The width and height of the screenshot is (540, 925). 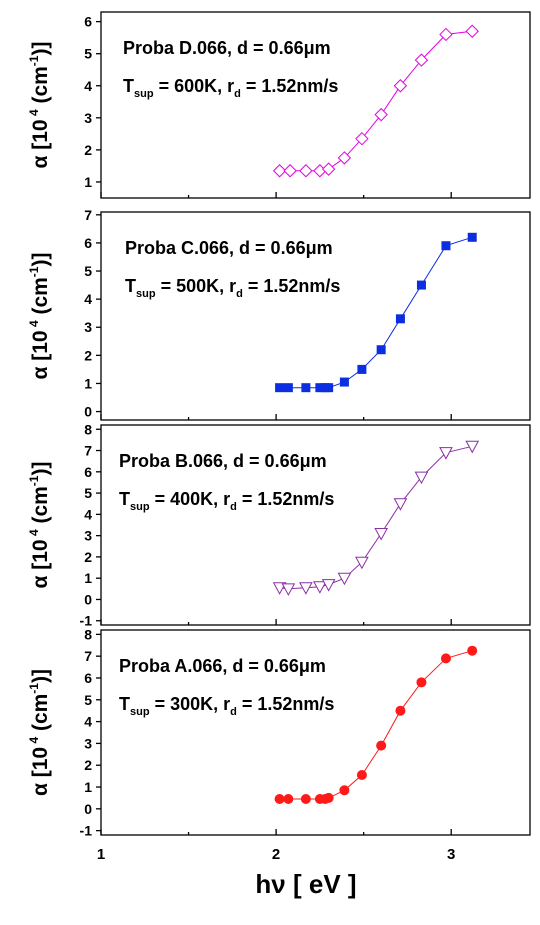 What do you see at coordinates (227, 48) in the screenshot?
I see `panel-title: Proba D.066, d = 0.66μm` at bounding box center [227, 48].